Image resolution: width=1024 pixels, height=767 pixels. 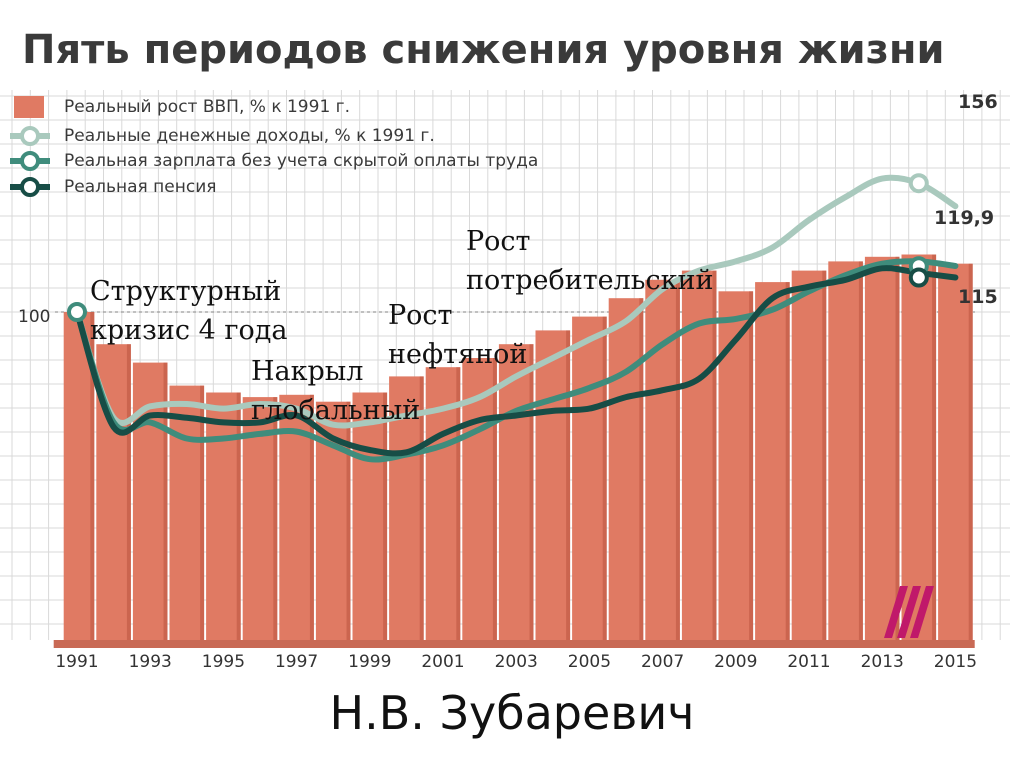 What do you see at coordinates (457, 354) in the screenshot?
I see `annotation-text: нефтяной` at bounding box center [457, 354].